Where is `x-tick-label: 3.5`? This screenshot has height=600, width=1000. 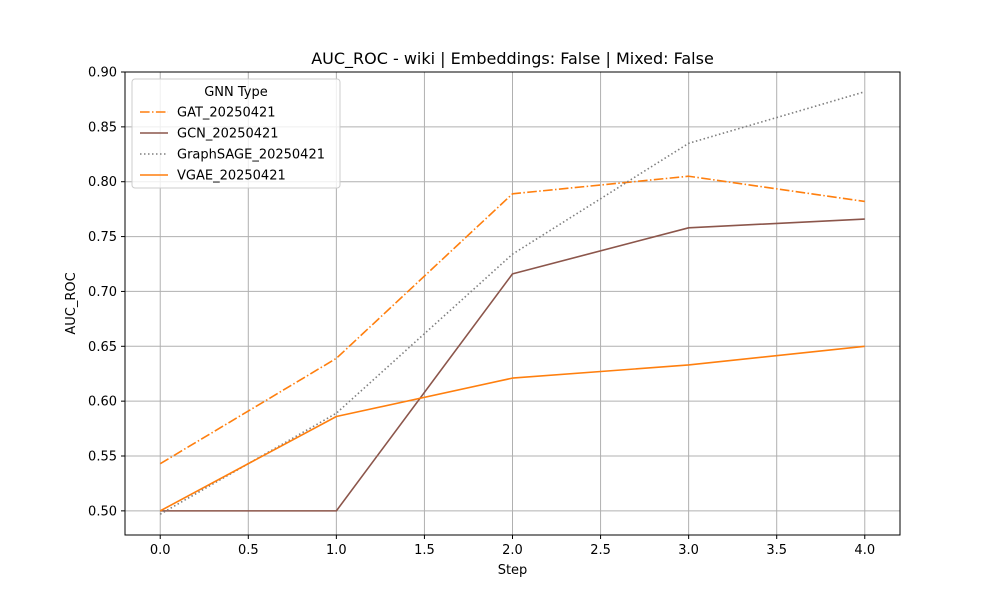 x-tick-label: 3.5 is located at coordinates (776, 550).